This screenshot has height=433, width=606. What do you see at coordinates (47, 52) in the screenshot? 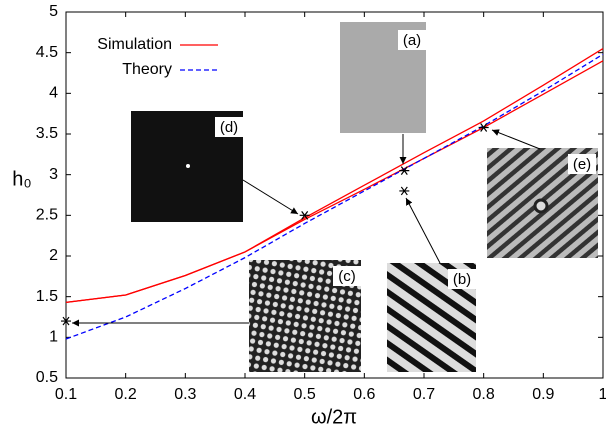
I see `y-tick-label: 4.5` at bounding box center [47, 52].